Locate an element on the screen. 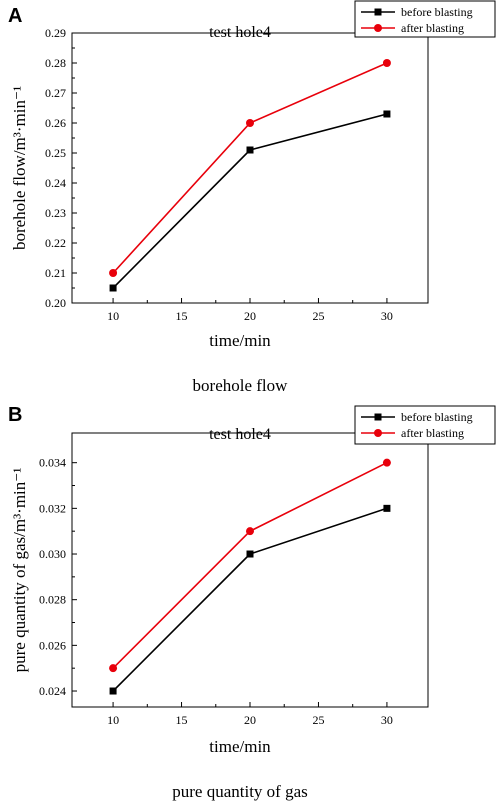 The width and height of the screenshot is (498, 805). panel-letter: A is located at coordinates (15, 16).